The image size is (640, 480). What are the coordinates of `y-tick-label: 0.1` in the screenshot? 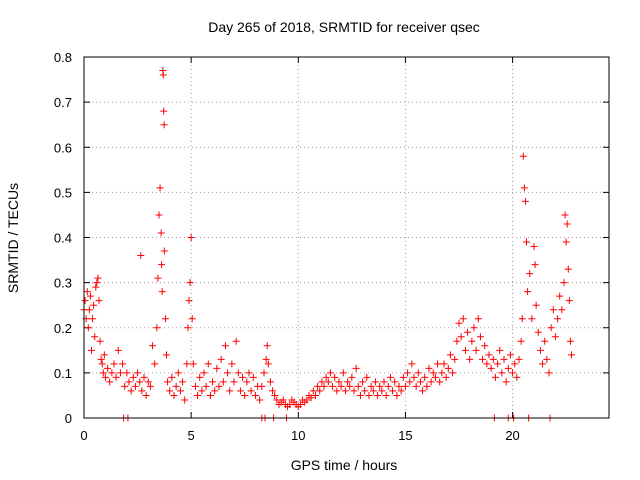 It's located at (63, 373).